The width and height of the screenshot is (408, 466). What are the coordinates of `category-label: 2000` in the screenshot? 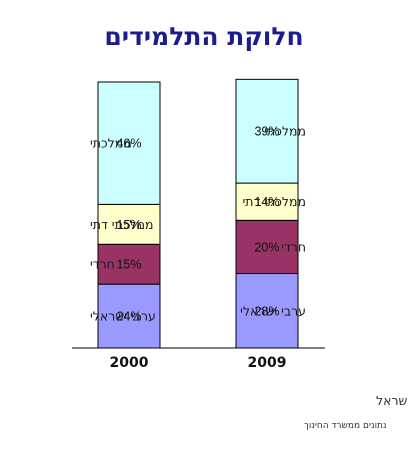 It's located at (129, 363).